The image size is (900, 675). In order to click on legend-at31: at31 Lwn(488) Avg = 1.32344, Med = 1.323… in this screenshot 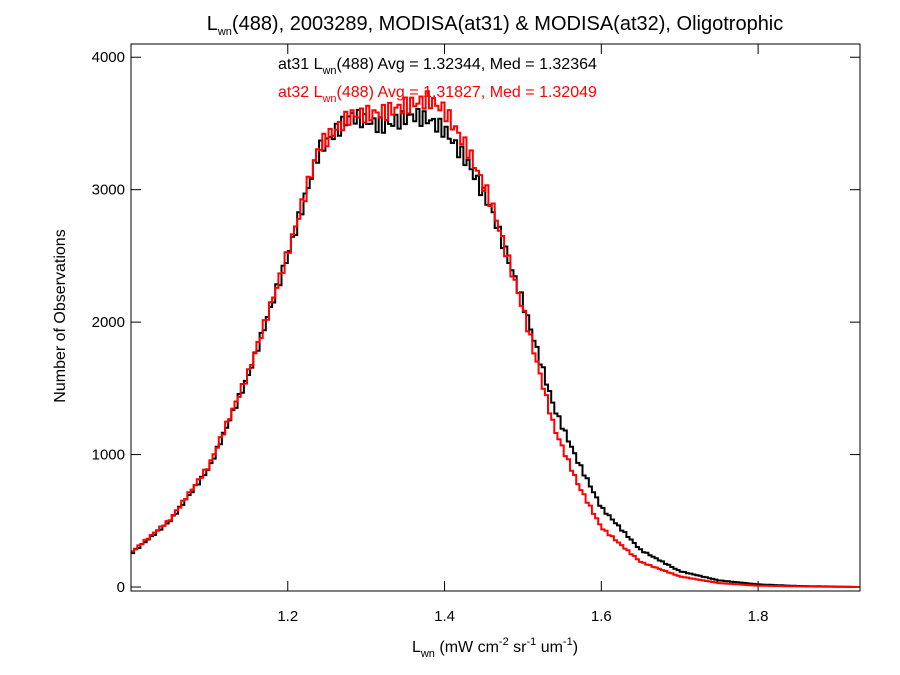, I will do `click(437, 66)`.